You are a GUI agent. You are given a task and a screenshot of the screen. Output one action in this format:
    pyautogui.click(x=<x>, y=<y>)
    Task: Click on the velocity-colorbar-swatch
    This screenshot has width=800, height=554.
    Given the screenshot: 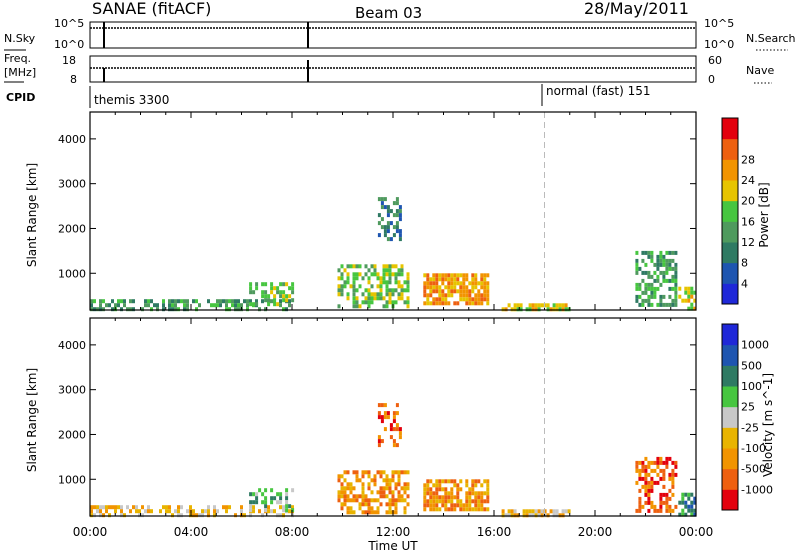 What is the action you would take?
    pyautogui.click(x=730, y=417)
    